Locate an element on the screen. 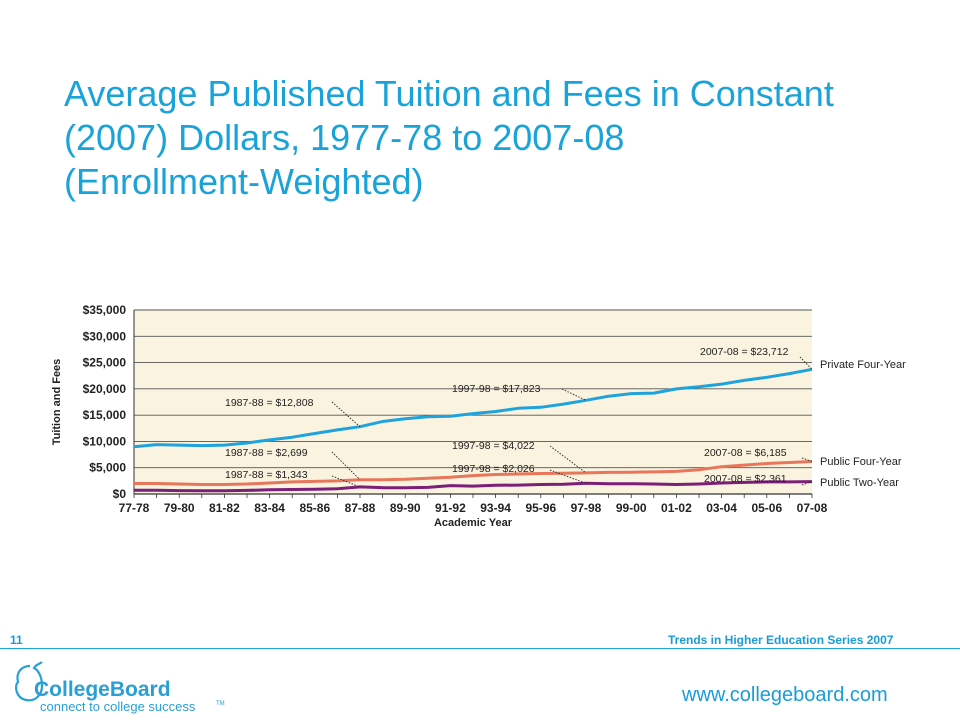 This screenshot has width=960, height=720. y-axis-label: Tuition and Fees is located at coordinates (57, 402).